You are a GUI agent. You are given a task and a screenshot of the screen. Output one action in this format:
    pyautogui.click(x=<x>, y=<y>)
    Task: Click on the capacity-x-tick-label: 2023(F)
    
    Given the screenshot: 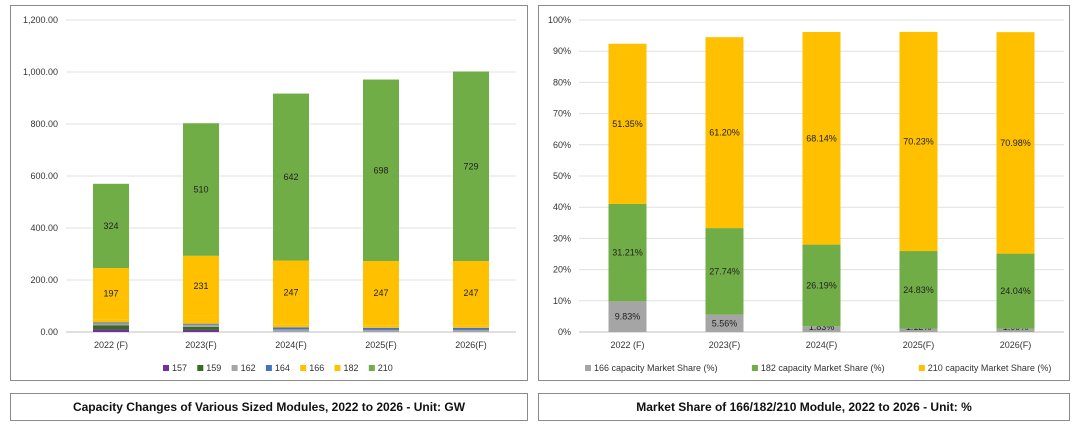 What is the action you would take?
    pyautogui.click(x=201, y=345)
    